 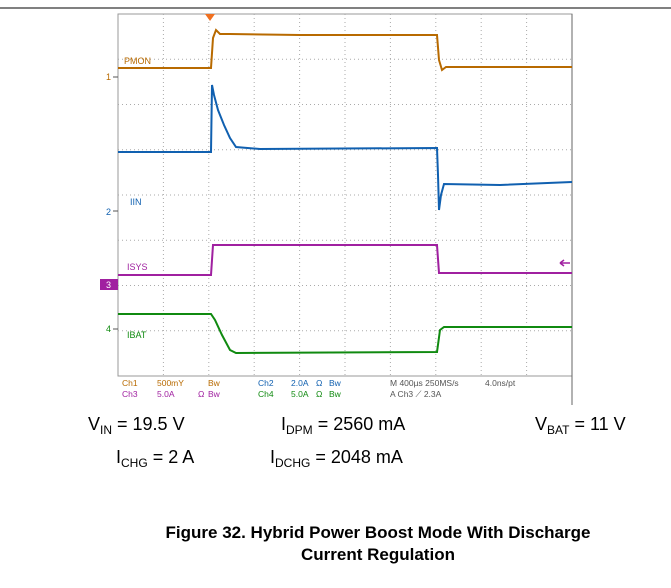 I want to click on setting: A Ch3 ⟋ 2.3A, so click(x=416, y=394).